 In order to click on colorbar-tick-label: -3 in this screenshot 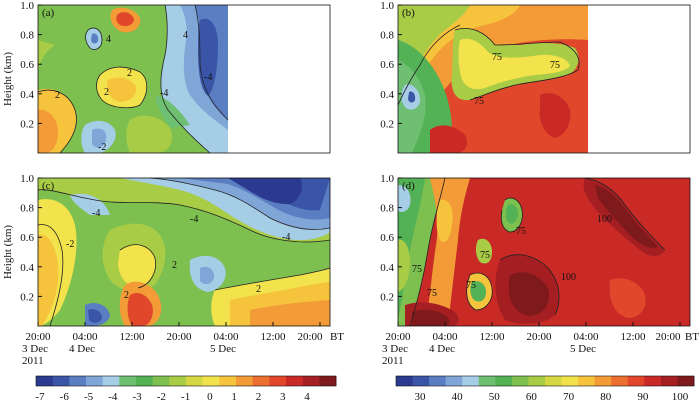, I will do `click(138, 396)`.